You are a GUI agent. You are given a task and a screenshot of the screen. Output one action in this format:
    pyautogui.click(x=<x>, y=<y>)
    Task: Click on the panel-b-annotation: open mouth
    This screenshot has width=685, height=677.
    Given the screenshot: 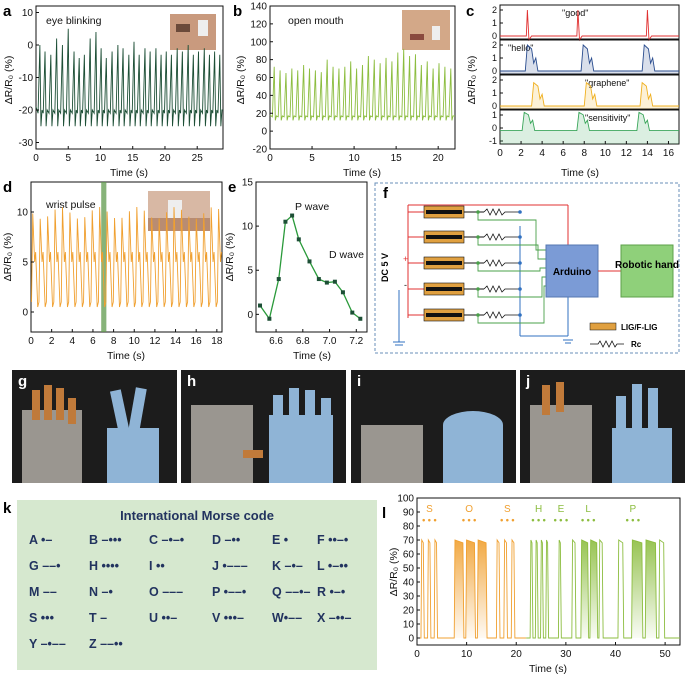 What is the action you would take?
    pyautogui.click(x=316, y=21)
    